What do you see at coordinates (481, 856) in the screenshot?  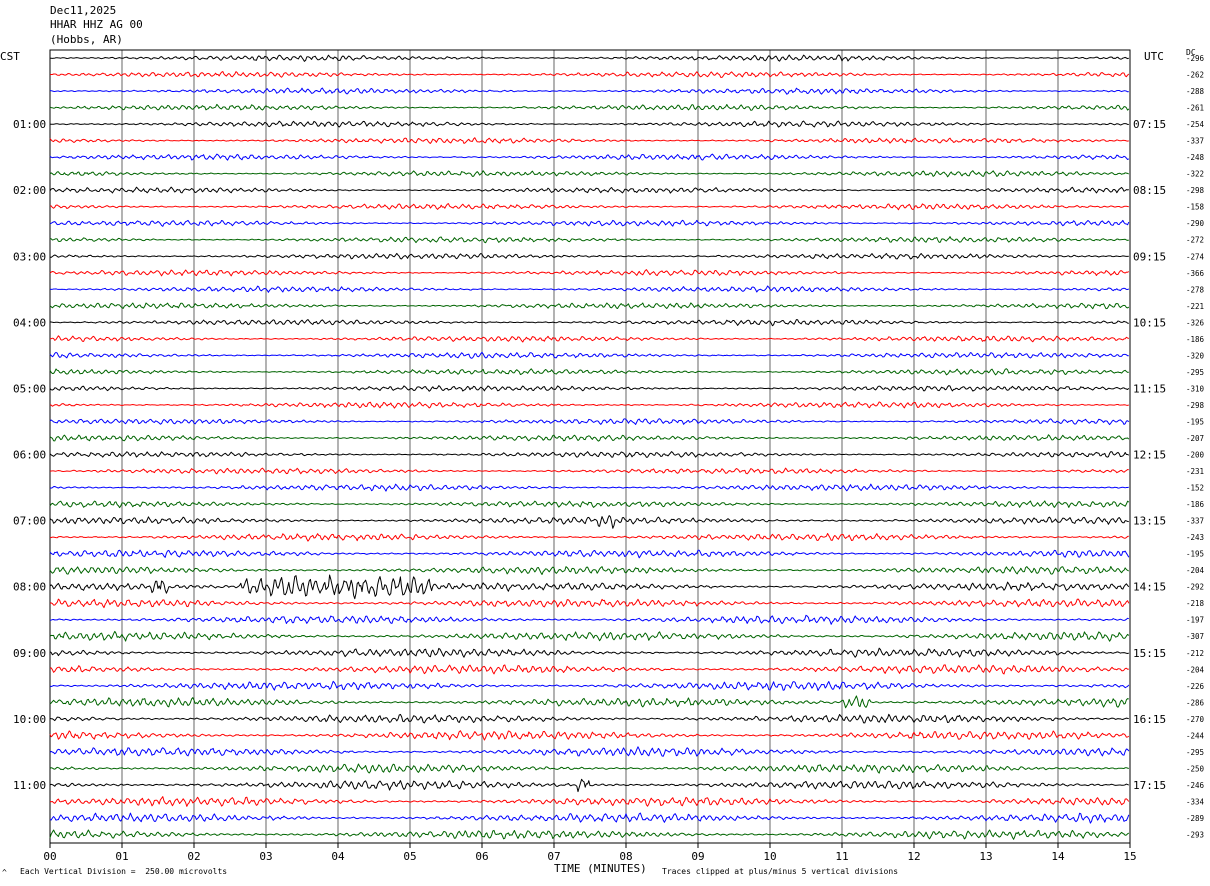 I see `x-tick-label: 06` at bounding box center [481, 856].